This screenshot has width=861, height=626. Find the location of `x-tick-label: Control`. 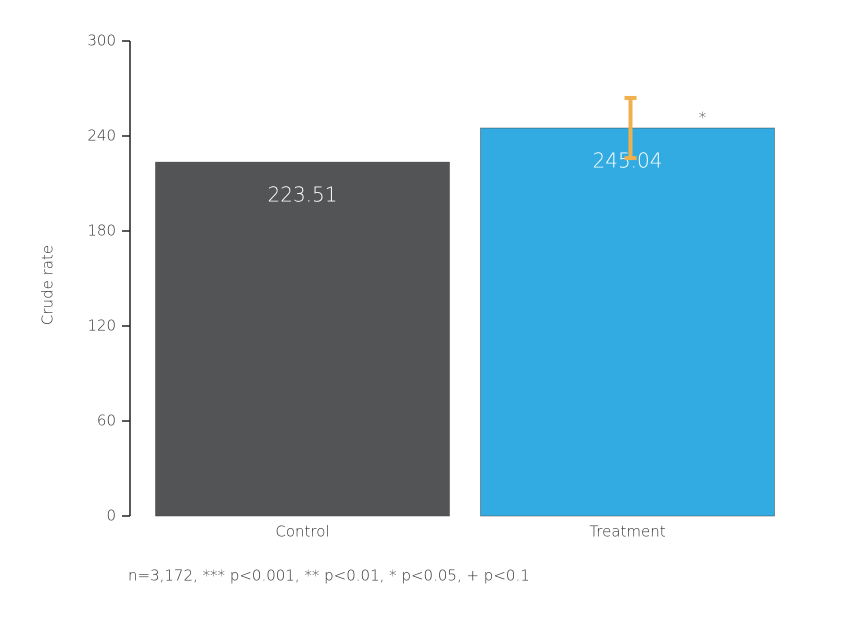

x-tick-label: Control is located at coordinates (302, 532).